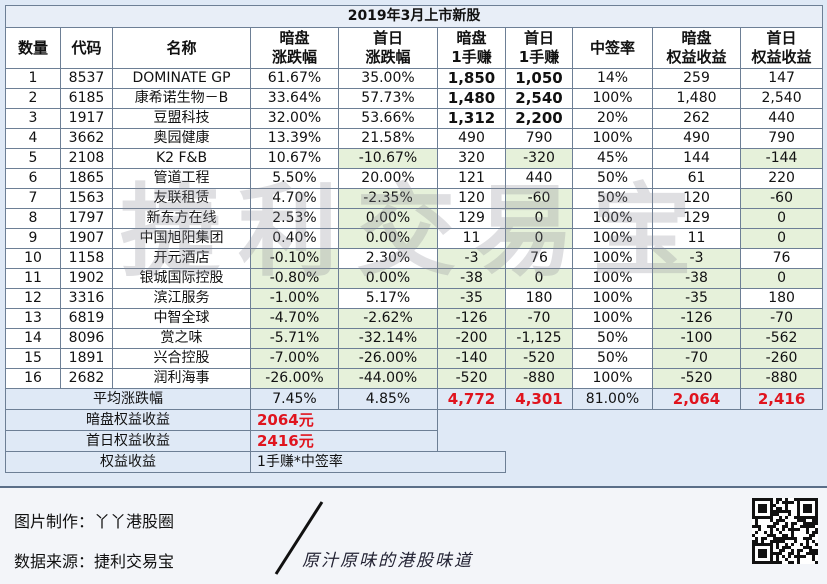 The height and width of the screenshot is (584, 827). I want to click on header-cell: 暗盘 权益收益, so click(696, 48).